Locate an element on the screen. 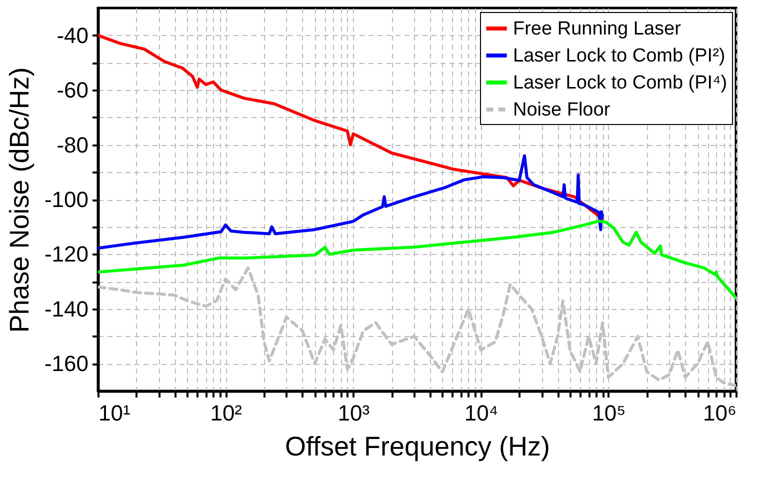  y-axis-title: Phase Noise (dBc/Hz) is located at coordinates (19, 200).